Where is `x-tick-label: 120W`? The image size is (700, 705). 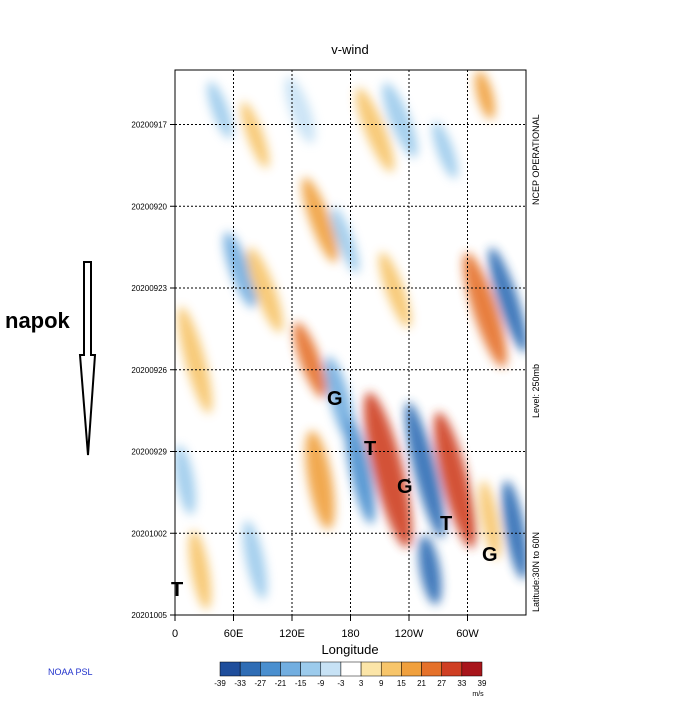
x-tick-label: 120W is located at coordinates (409, 634).